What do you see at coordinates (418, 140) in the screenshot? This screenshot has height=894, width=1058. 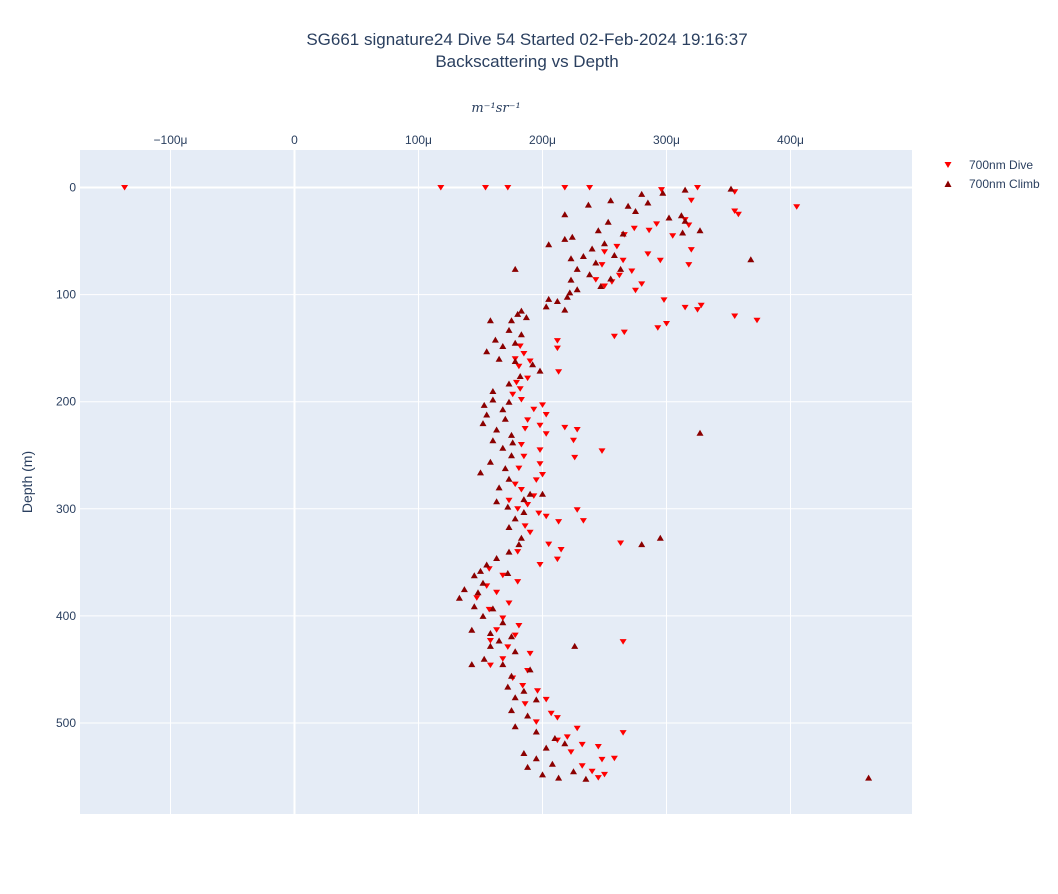 I see `x-tick-label: 100μ` at bounding box center [418, 140].